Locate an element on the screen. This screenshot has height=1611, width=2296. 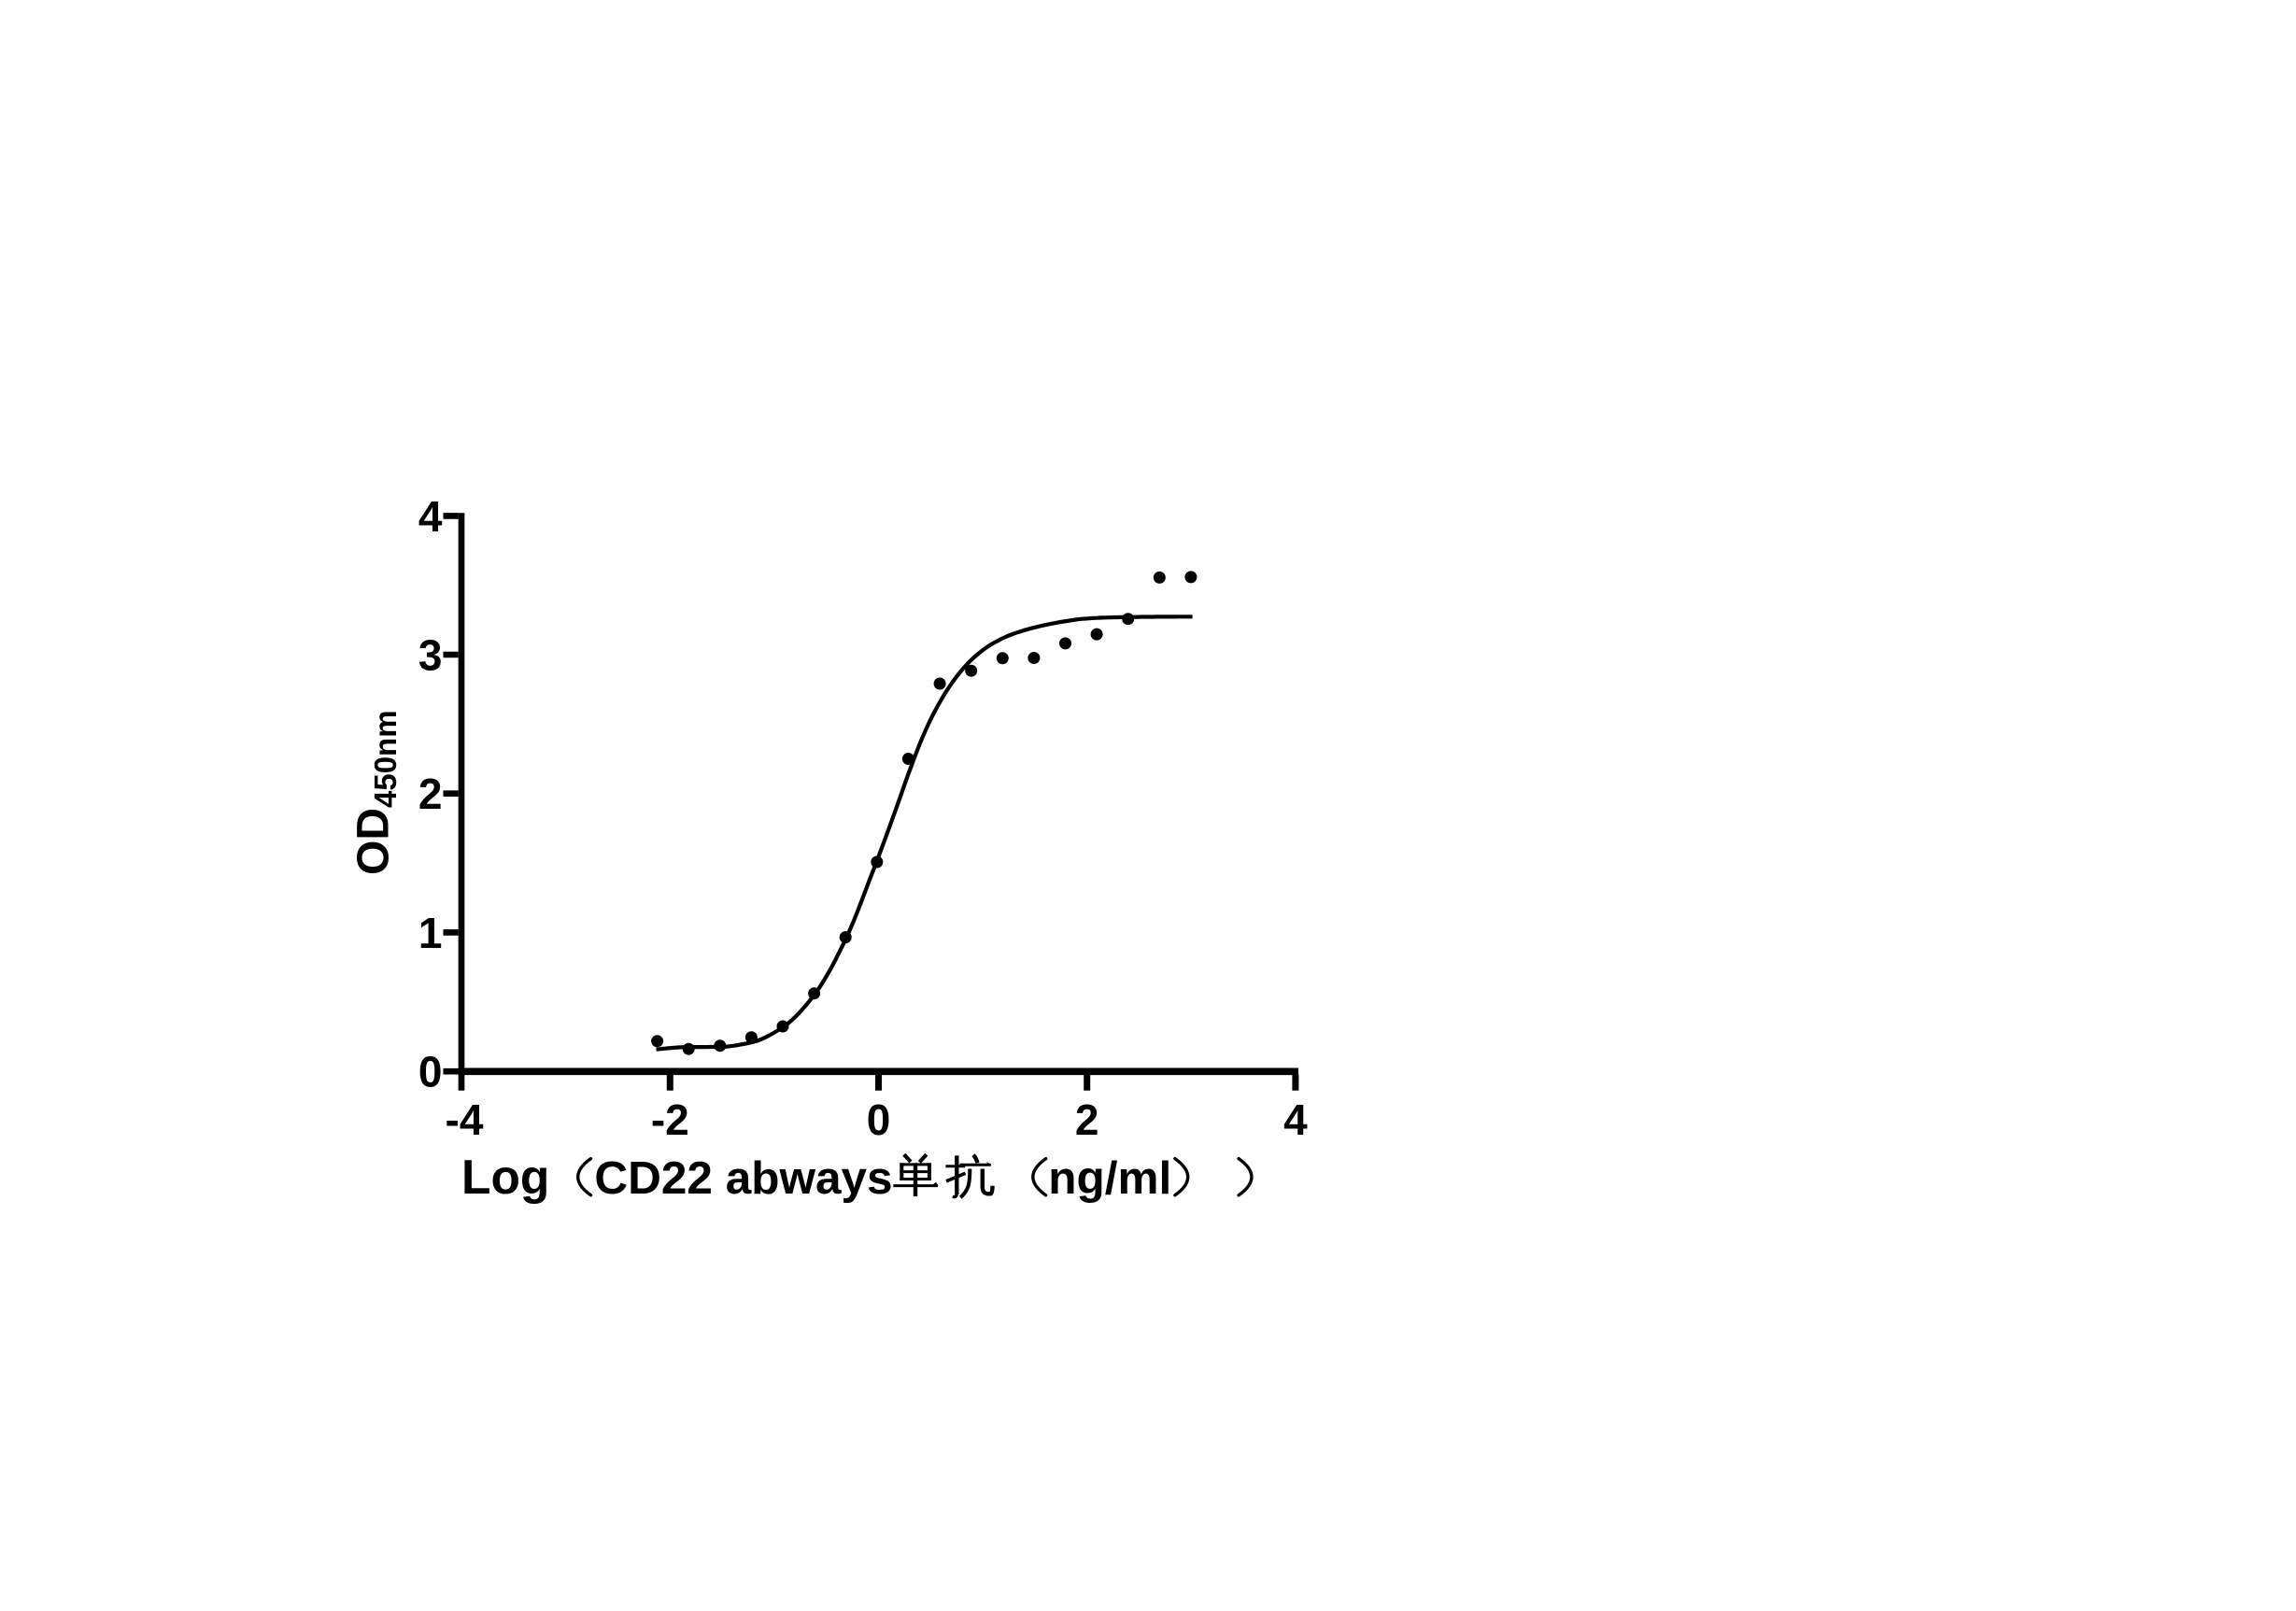
svg-text: -2 is located at coordinates (670, 1119).